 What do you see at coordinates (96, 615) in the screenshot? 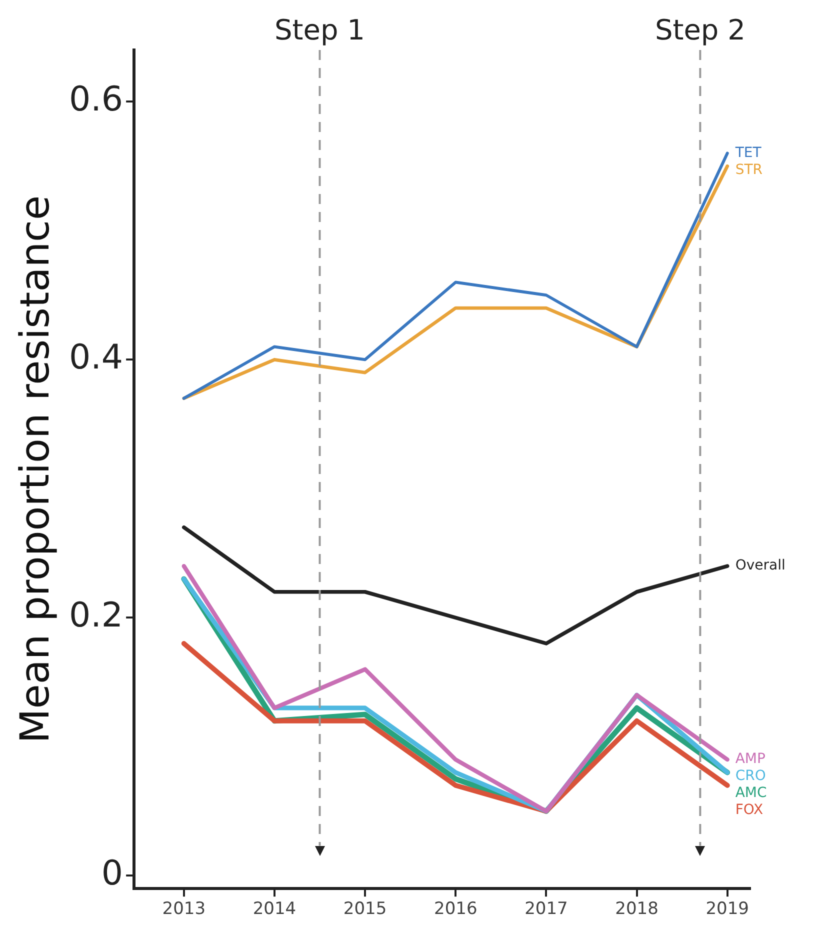
I see `y-tick-label: 0.2` at bounding box center [96, 615].